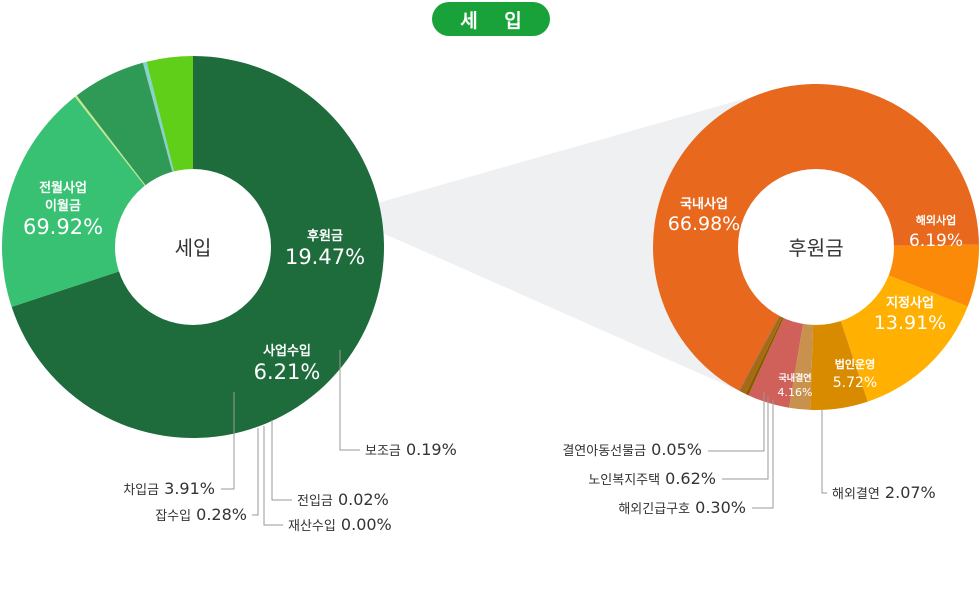 The image size is (980, 600). What do you see at coordinates (491, 19) in the screenshot?
I see `chart-title: 세 입` at bounding box center [491, 19].